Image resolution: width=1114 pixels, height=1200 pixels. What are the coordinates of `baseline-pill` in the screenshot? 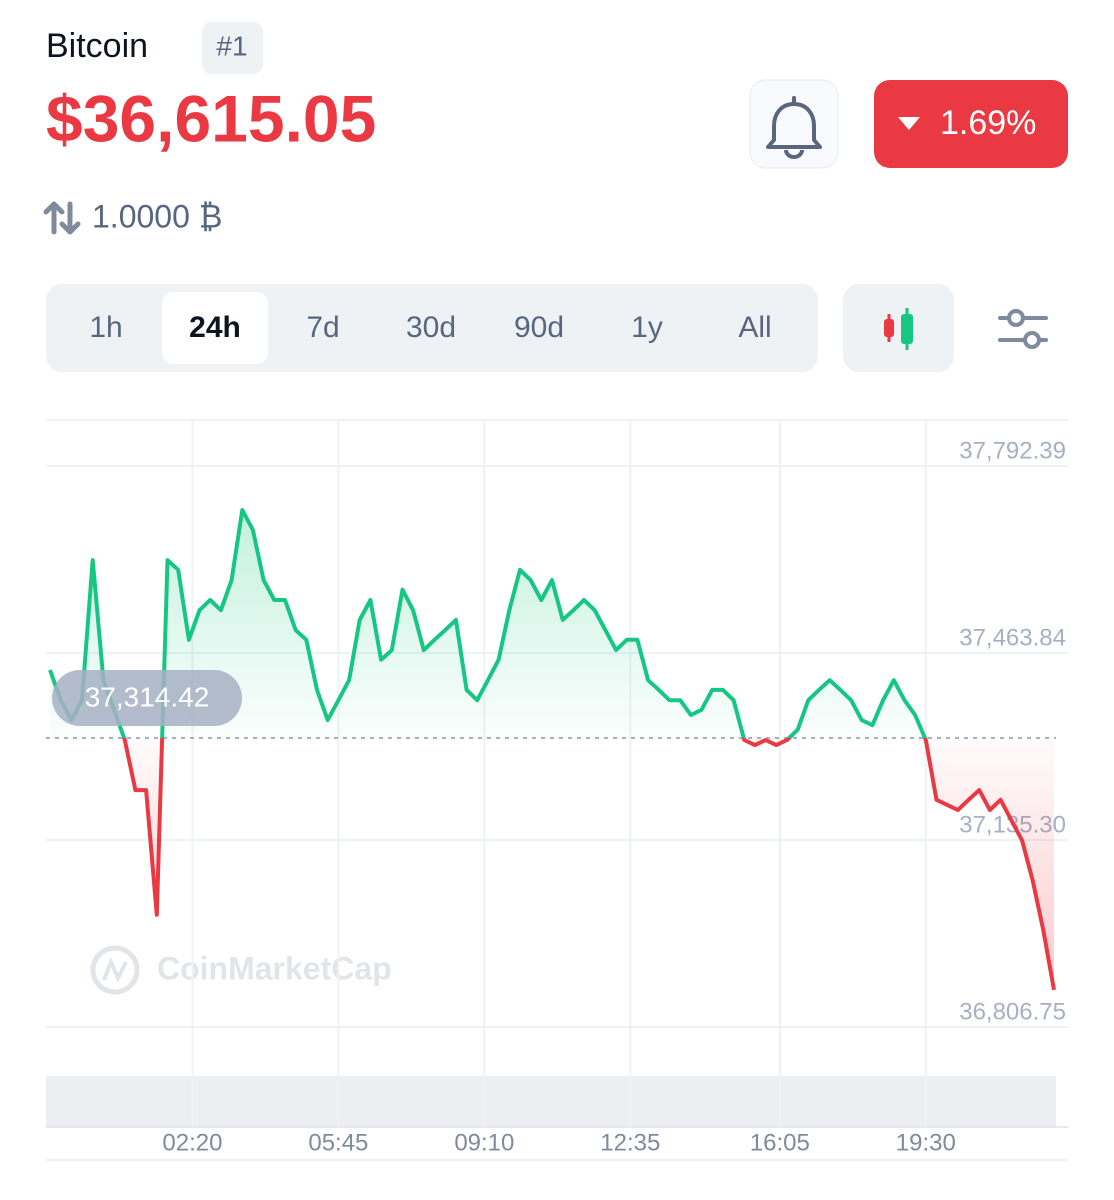 It's located at (147, 698).